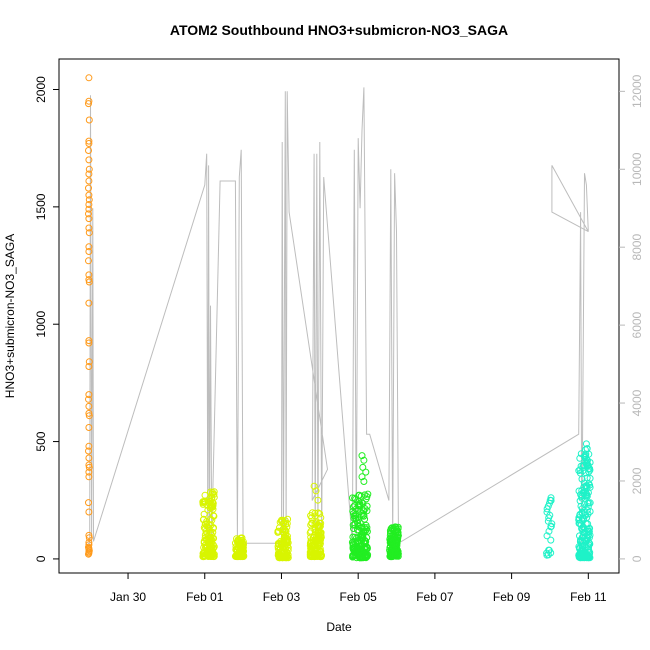  I want to click on y2-tick-label: 4000, so click(637, 402).